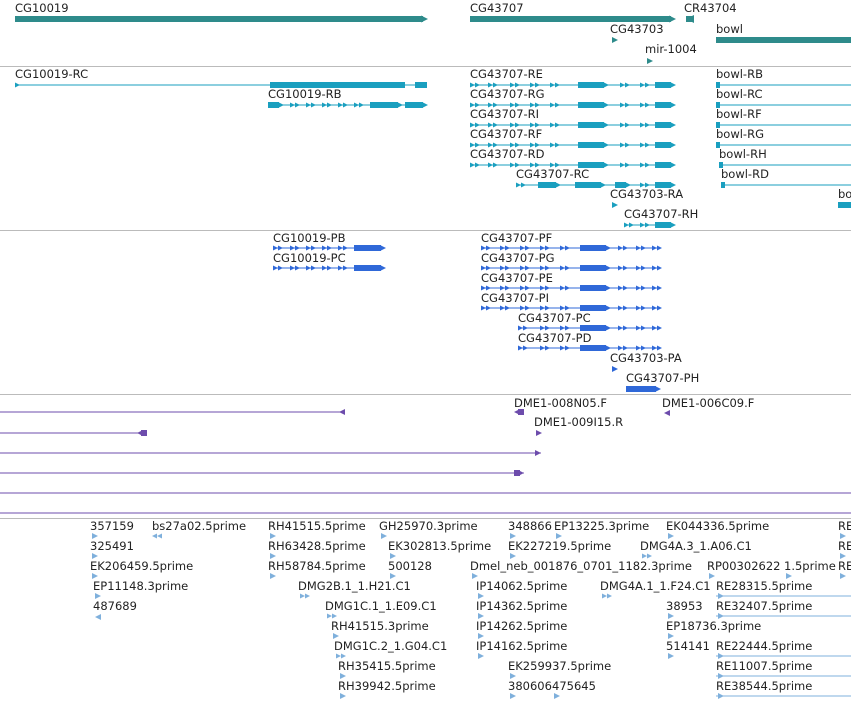 This screenshot has width=851, height=702. I want to click on transcript-feature: bo, so click(844, 197).